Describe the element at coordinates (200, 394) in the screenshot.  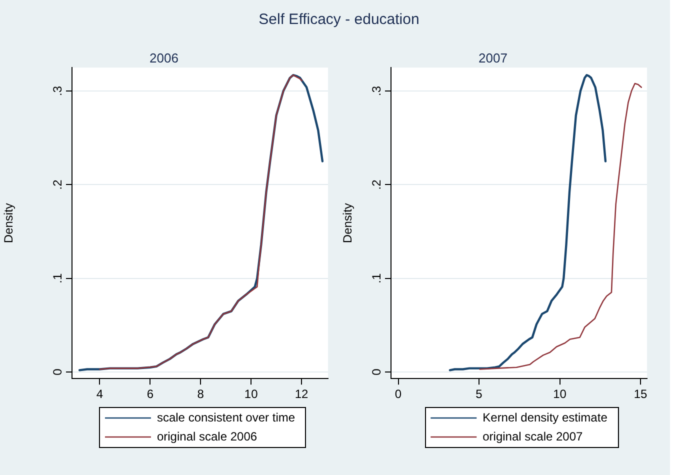
I see `x-tick-label: 8` at that location.